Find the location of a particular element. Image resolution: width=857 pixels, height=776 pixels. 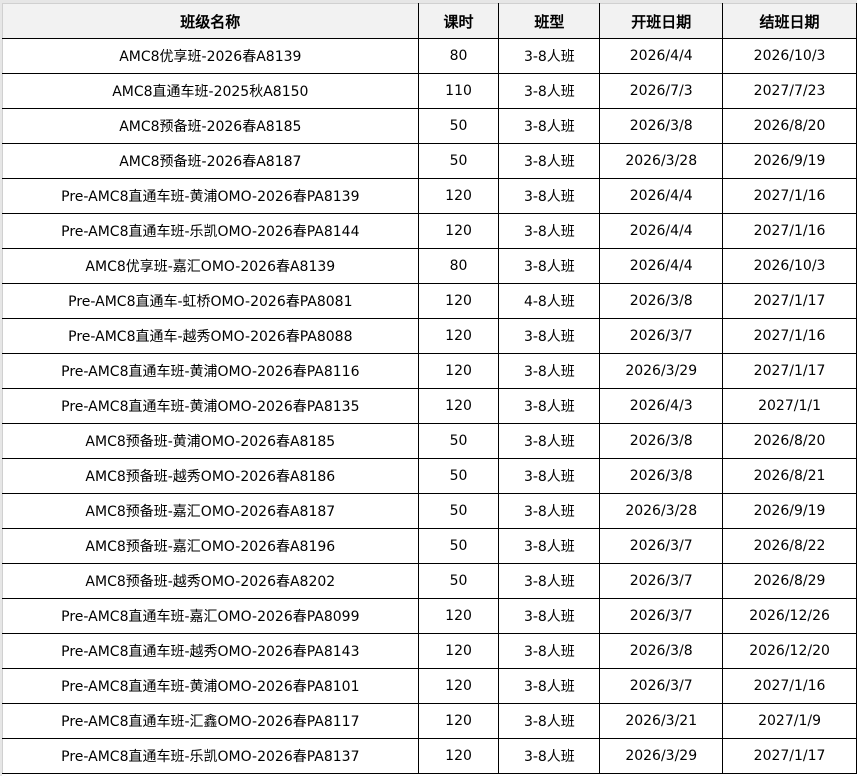

header-lessons: 课时 is located at coordinates (458, 21).